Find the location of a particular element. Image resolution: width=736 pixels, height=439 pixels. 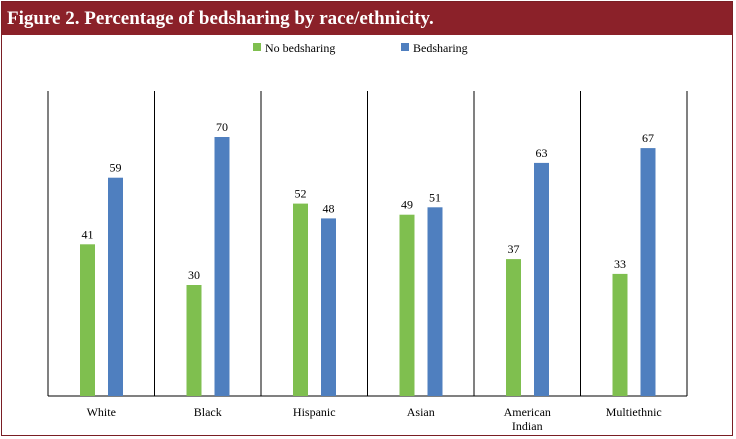

category-label: Black is located at coordinates (208, 412).